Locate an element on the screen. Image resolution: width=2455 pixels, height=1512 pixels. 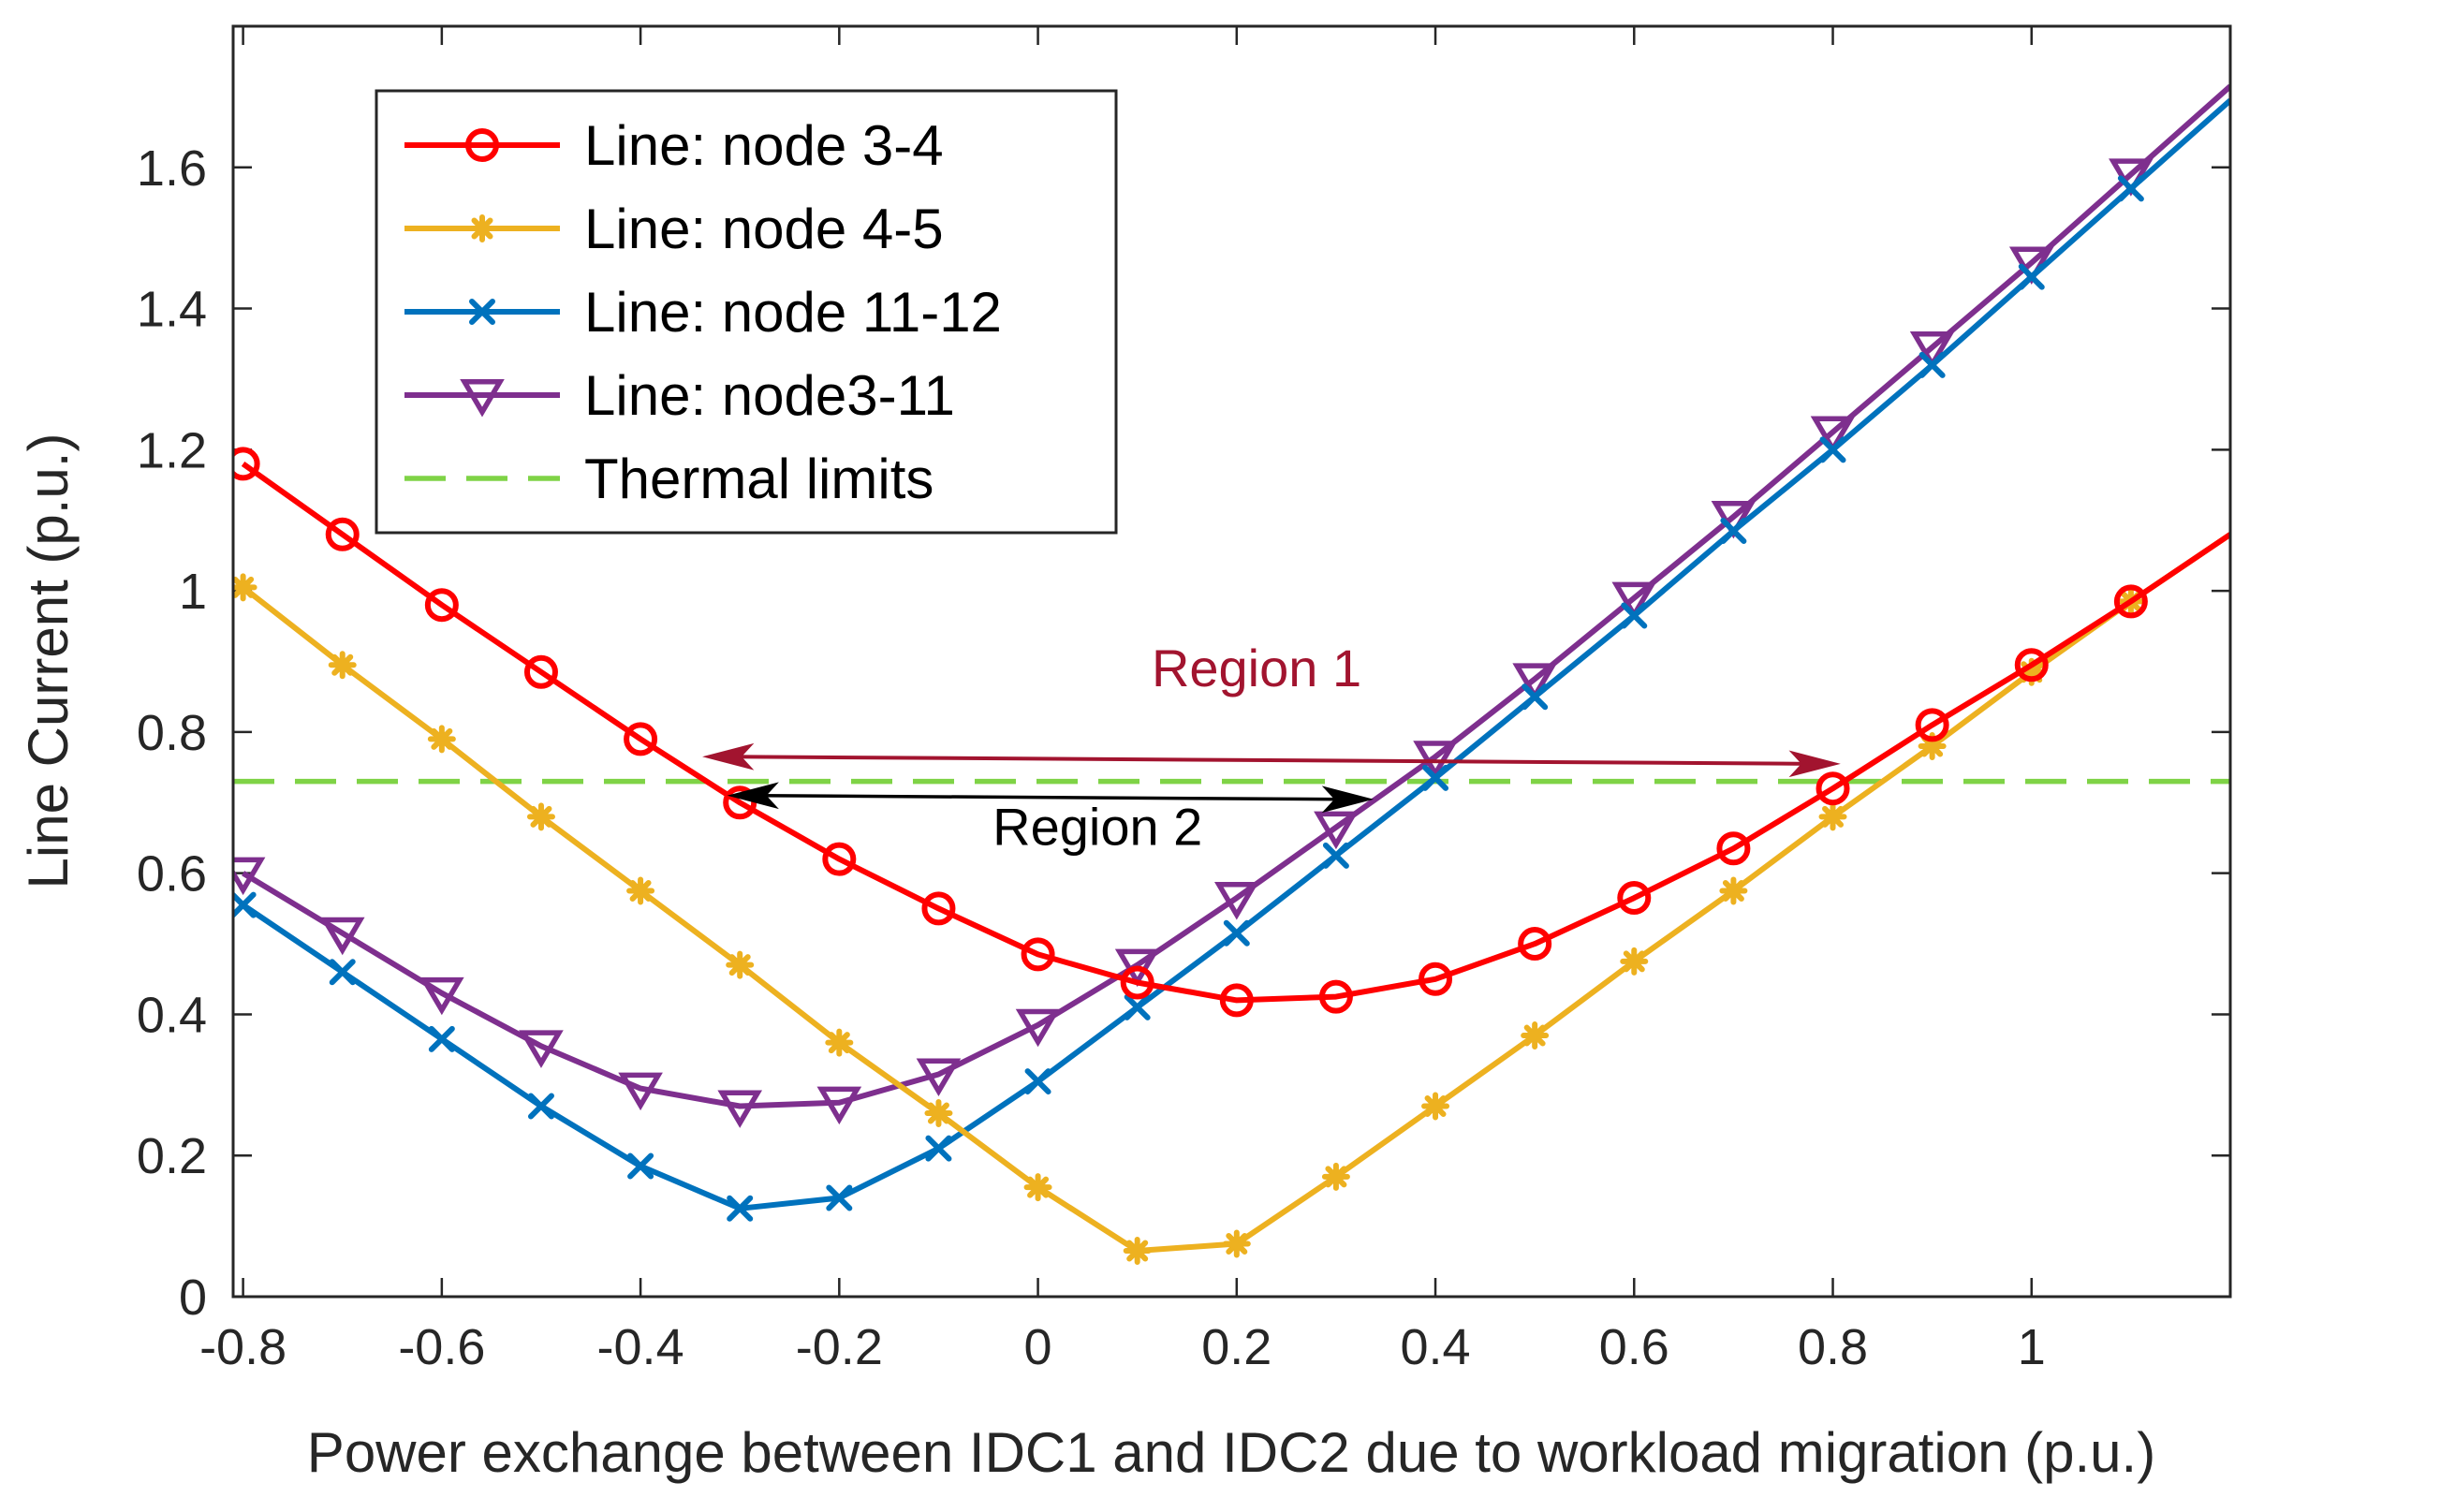
region-2-label: Region 2 is located at coordinates (1097, 827).